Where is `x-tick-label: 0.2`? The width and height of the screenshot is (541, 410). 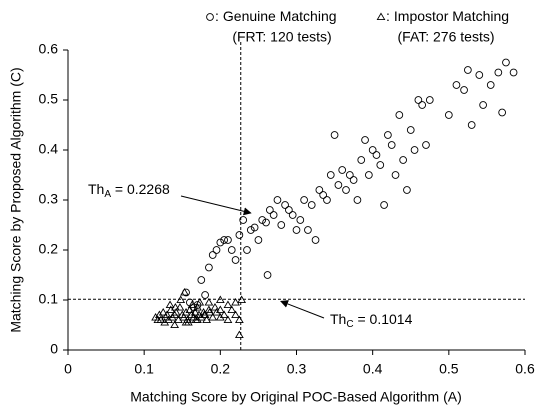
x-tick-label: 0.2 is located at coordinates (221, 369).